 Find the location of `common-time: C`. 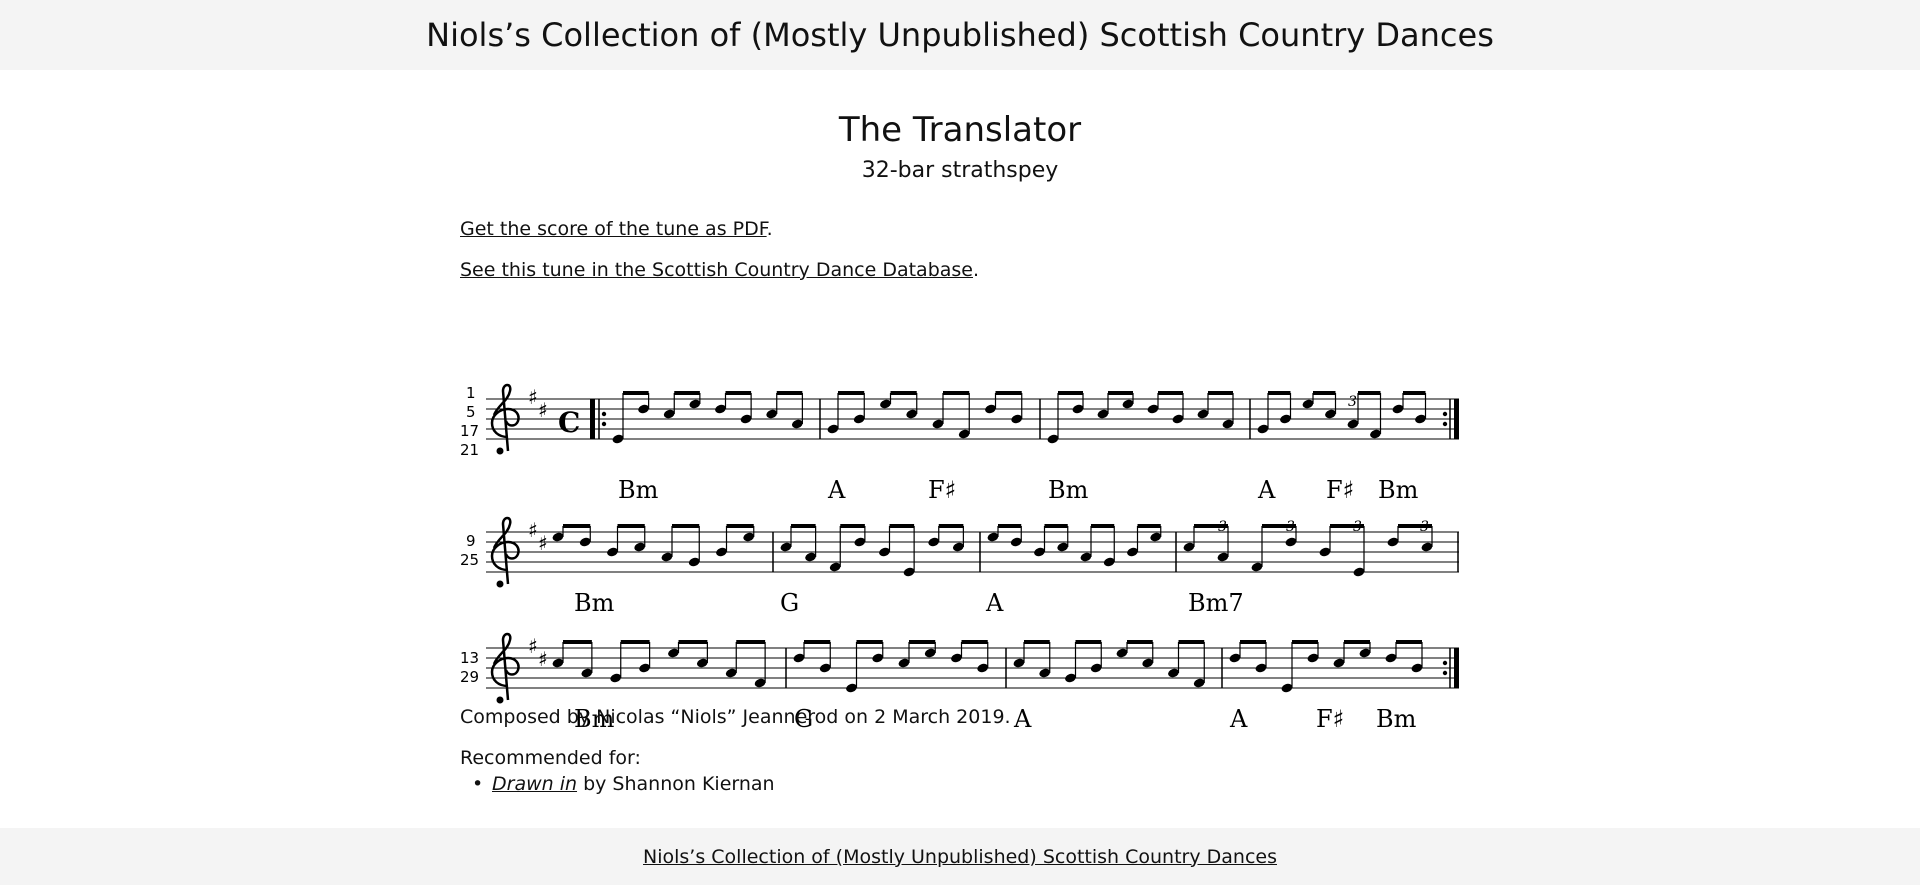

common-time: C is located at coordinates (569, 422).